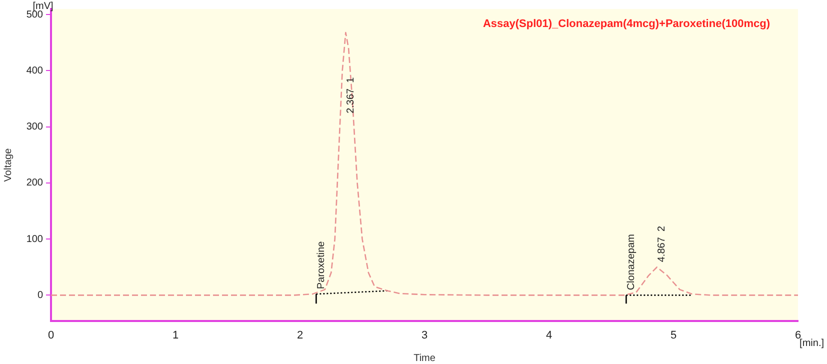 This screenshot has width=827, height=364. I want to click on annotation: [mV], so click(43, 6).